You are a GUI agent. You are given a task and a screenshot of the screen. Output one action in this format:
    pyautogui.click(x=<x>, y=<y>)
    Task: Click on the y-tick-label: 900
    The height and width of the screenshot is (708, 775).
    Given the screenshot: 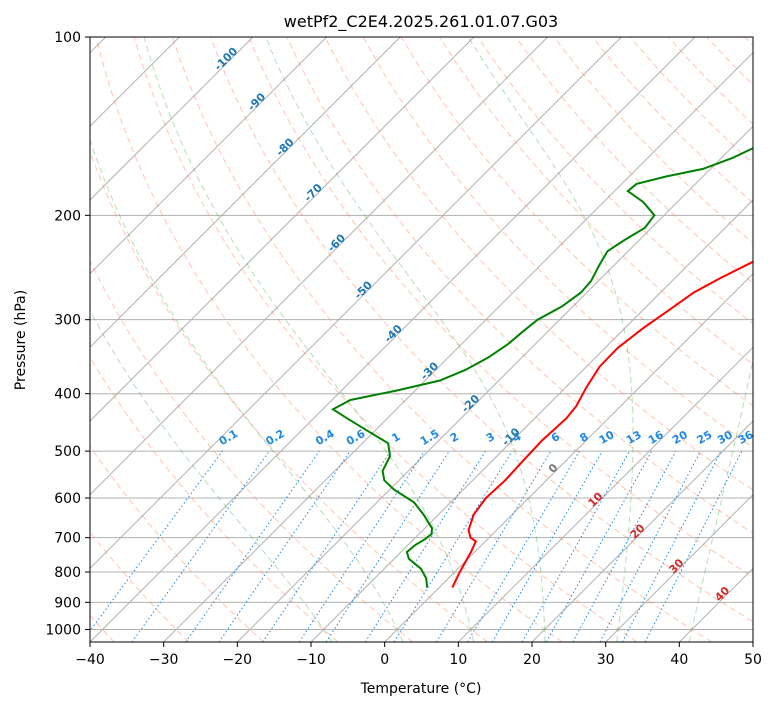 What is the action you would take?
    pyautogui.click(x=67, y=603)
    